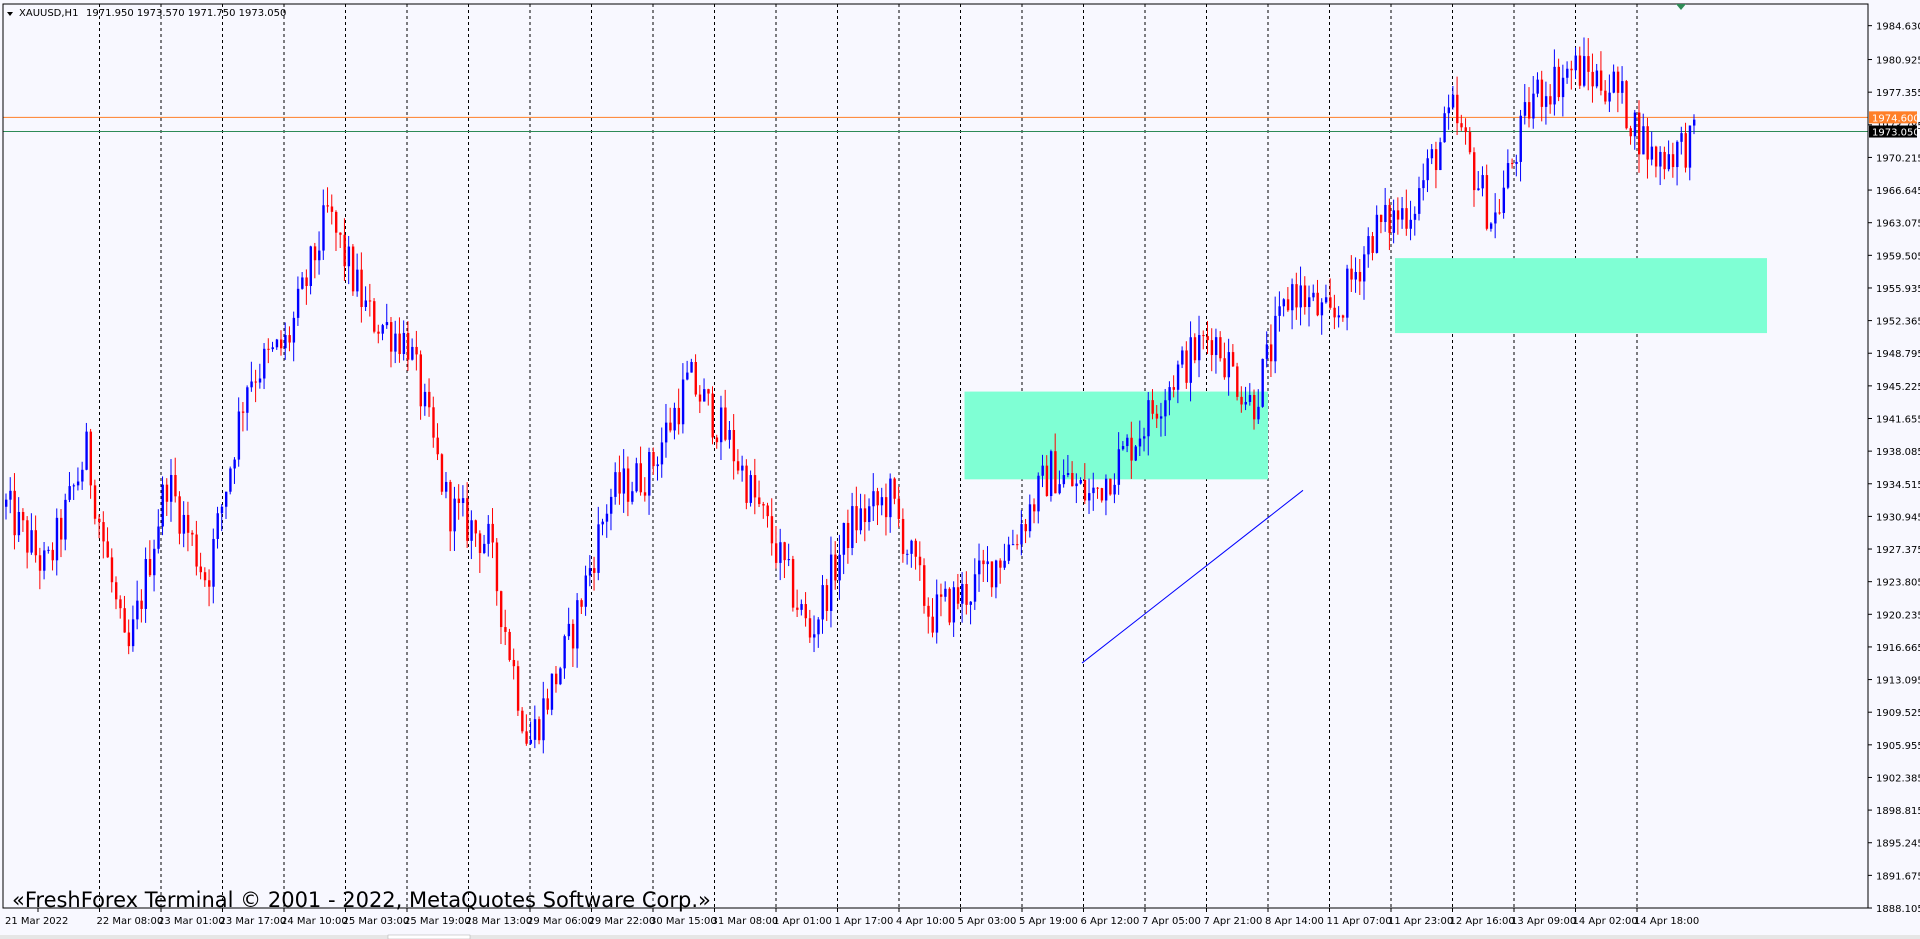  Describe the element at coordinates (683, 921) in the screenshot. I see `time-label: 30 Mar 15:00` at that location.